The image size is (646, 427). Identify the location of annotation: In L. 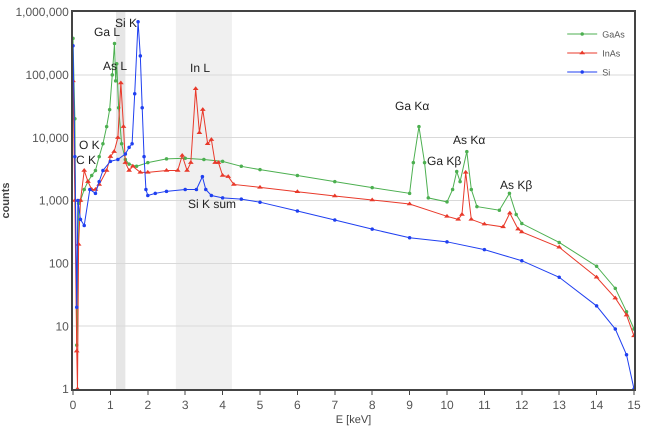
(200, 68).